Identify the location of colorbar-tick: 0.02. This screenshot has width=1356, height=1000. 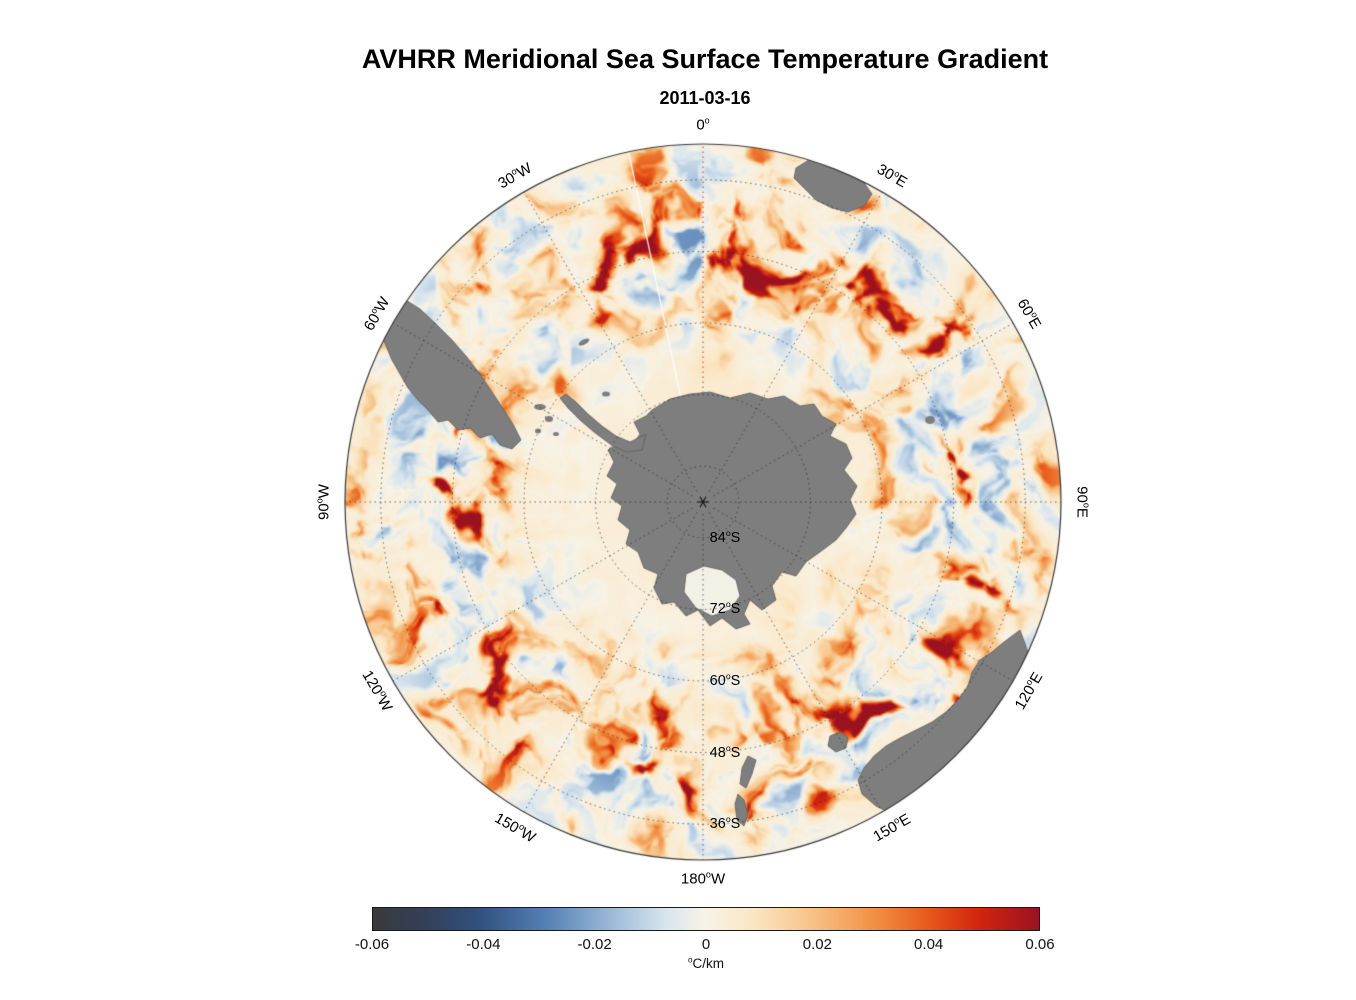
(817, 944).